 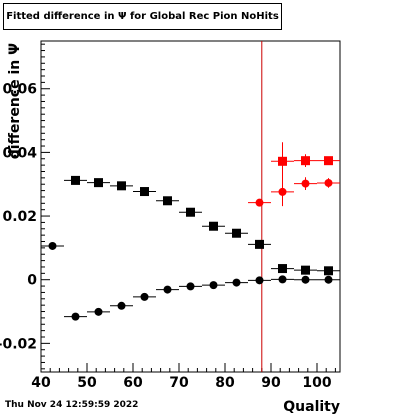 What do you see at coordinates (19, 217) in the screenshot?
I see `y-tick-label: 0.02` at bounding box center [19, 217].